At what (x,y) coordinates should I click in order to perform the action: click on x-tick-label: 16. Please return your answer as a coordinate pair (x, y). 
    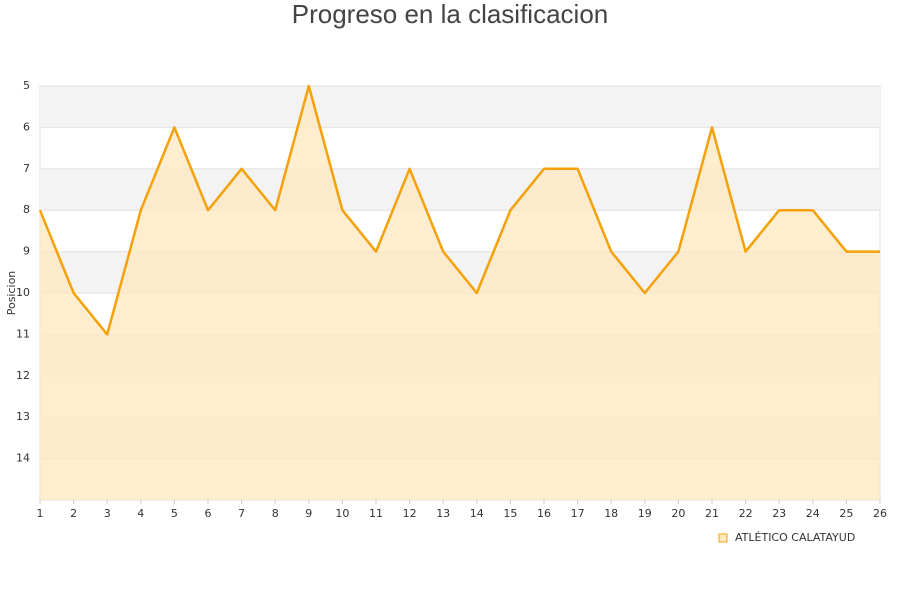
    Looking at the image, I should click on (544, 513).